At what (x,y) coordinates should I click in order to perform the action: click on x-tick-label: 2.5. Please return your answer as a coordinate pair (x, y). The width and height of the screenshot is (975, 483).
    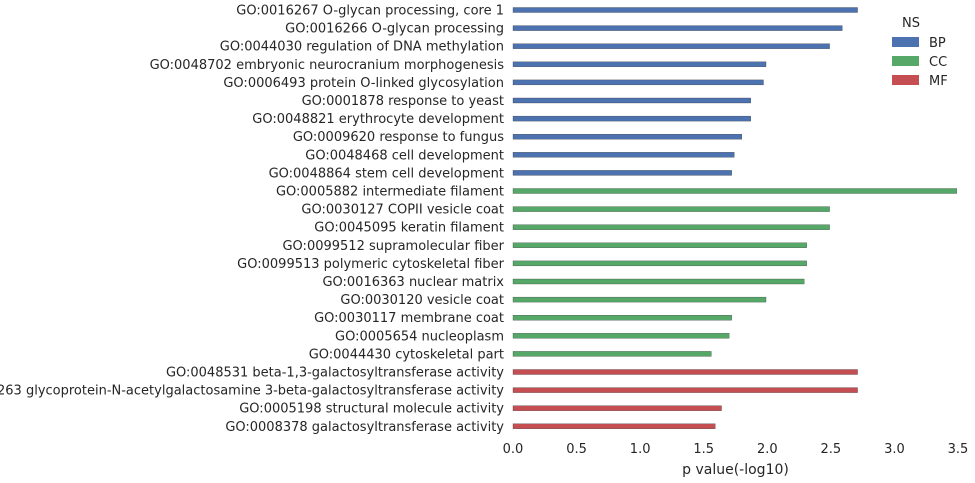
    Looking at the image, I should click on (831, 449).